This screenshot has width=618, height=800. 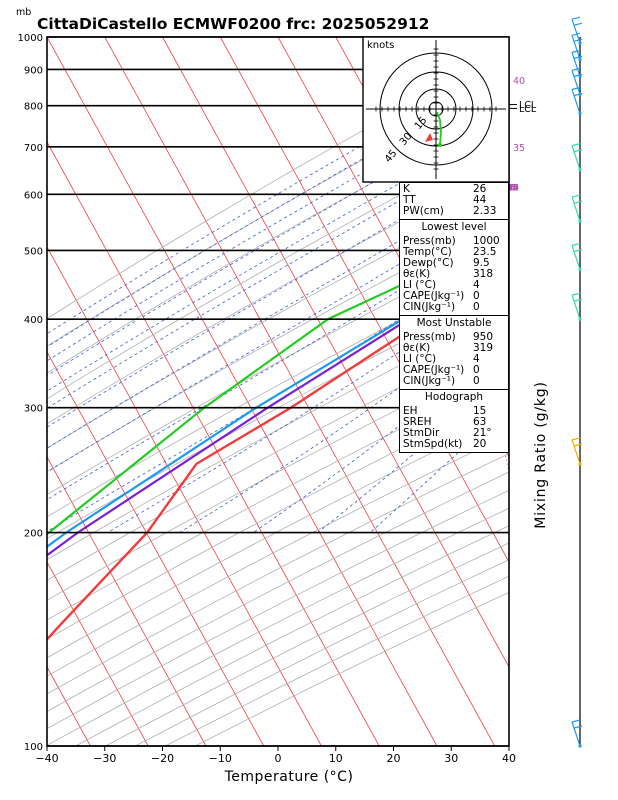 I want to click on lowest-level-row: CIN(Jkg⁻¹) 0, so click(x=454, y=307).